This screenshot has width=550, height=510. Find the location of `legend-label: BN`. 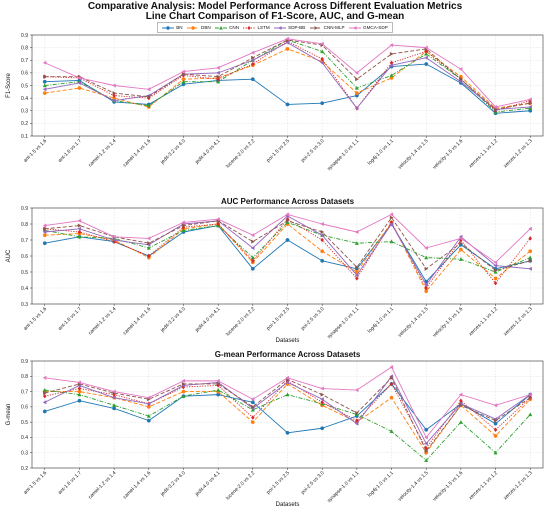

legend-label: BN is located at coordinates (179, 27).